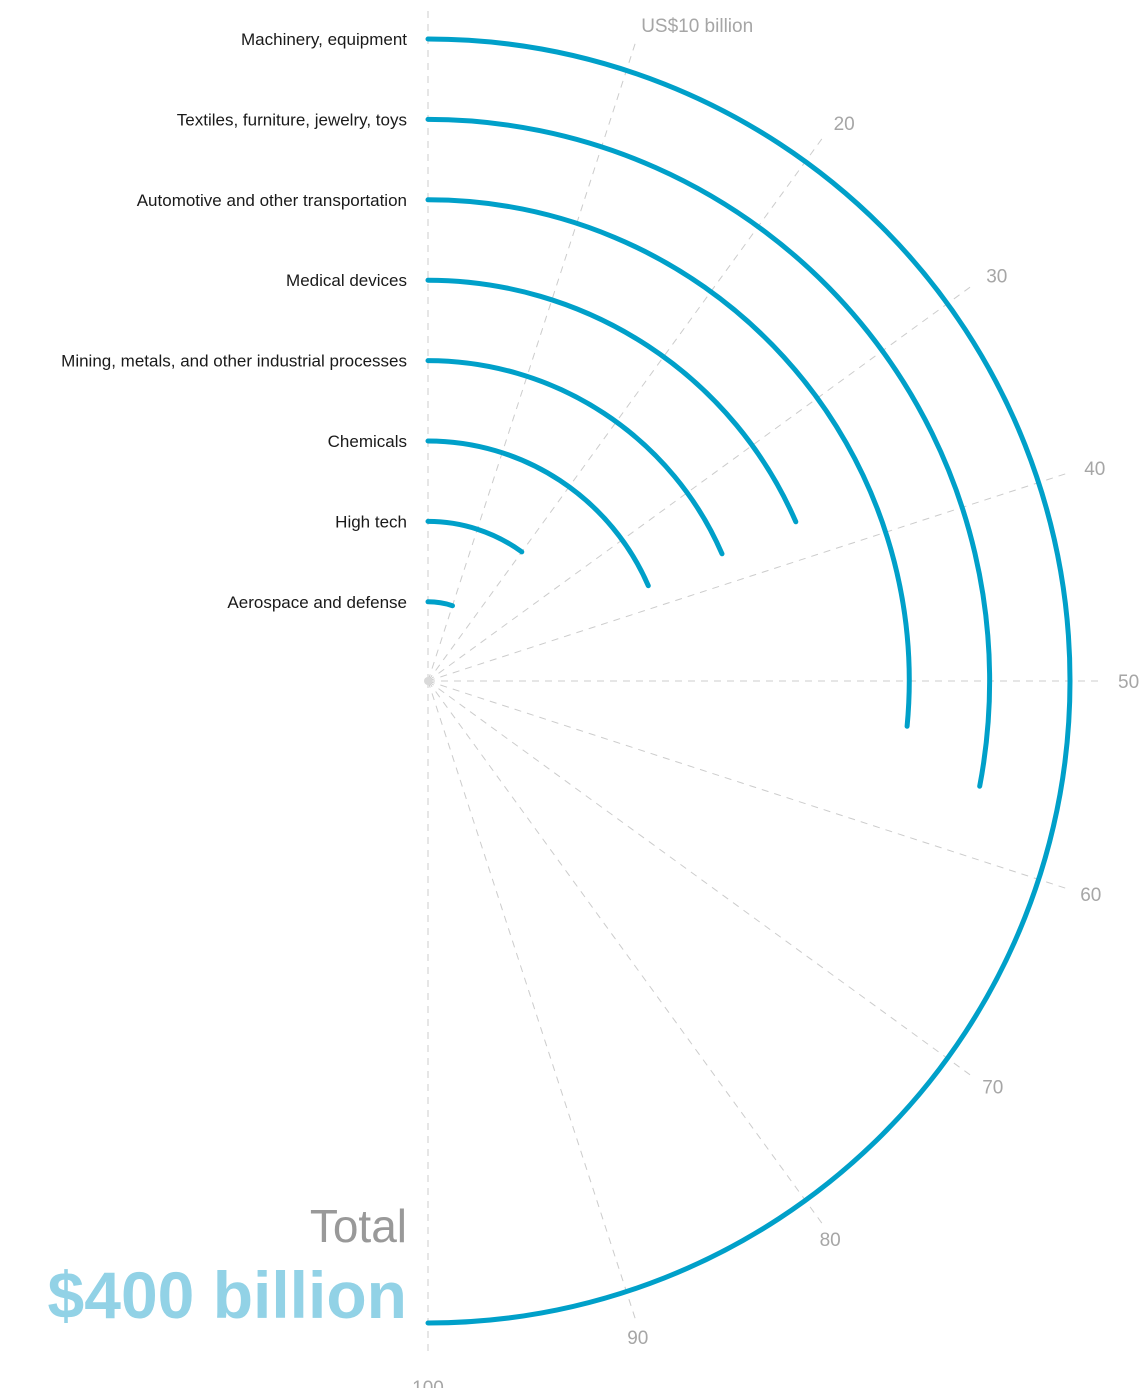 This screenshot has width=1144, height=1388. I want to click on tick-label-90: 90, so click(637, 1338).